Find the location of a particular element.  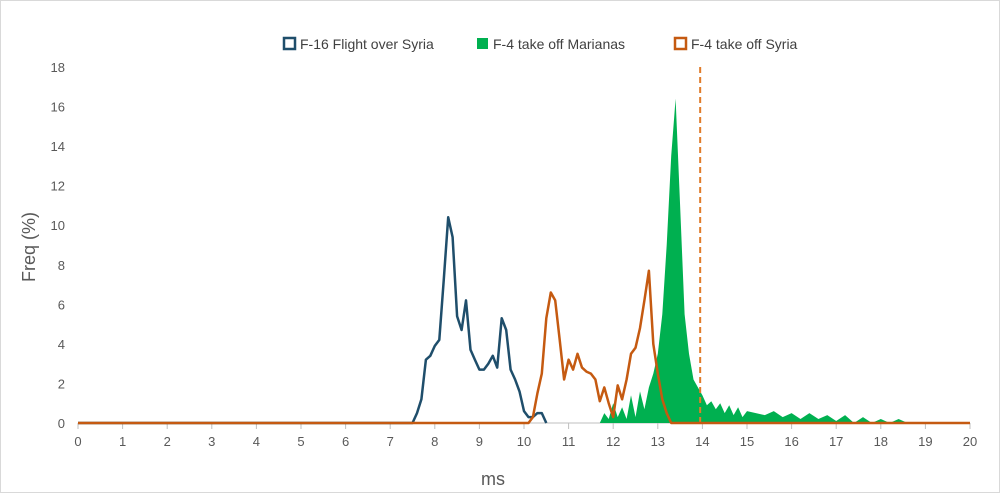

x-tick-label: 20 is located at coordinates (970, 441).